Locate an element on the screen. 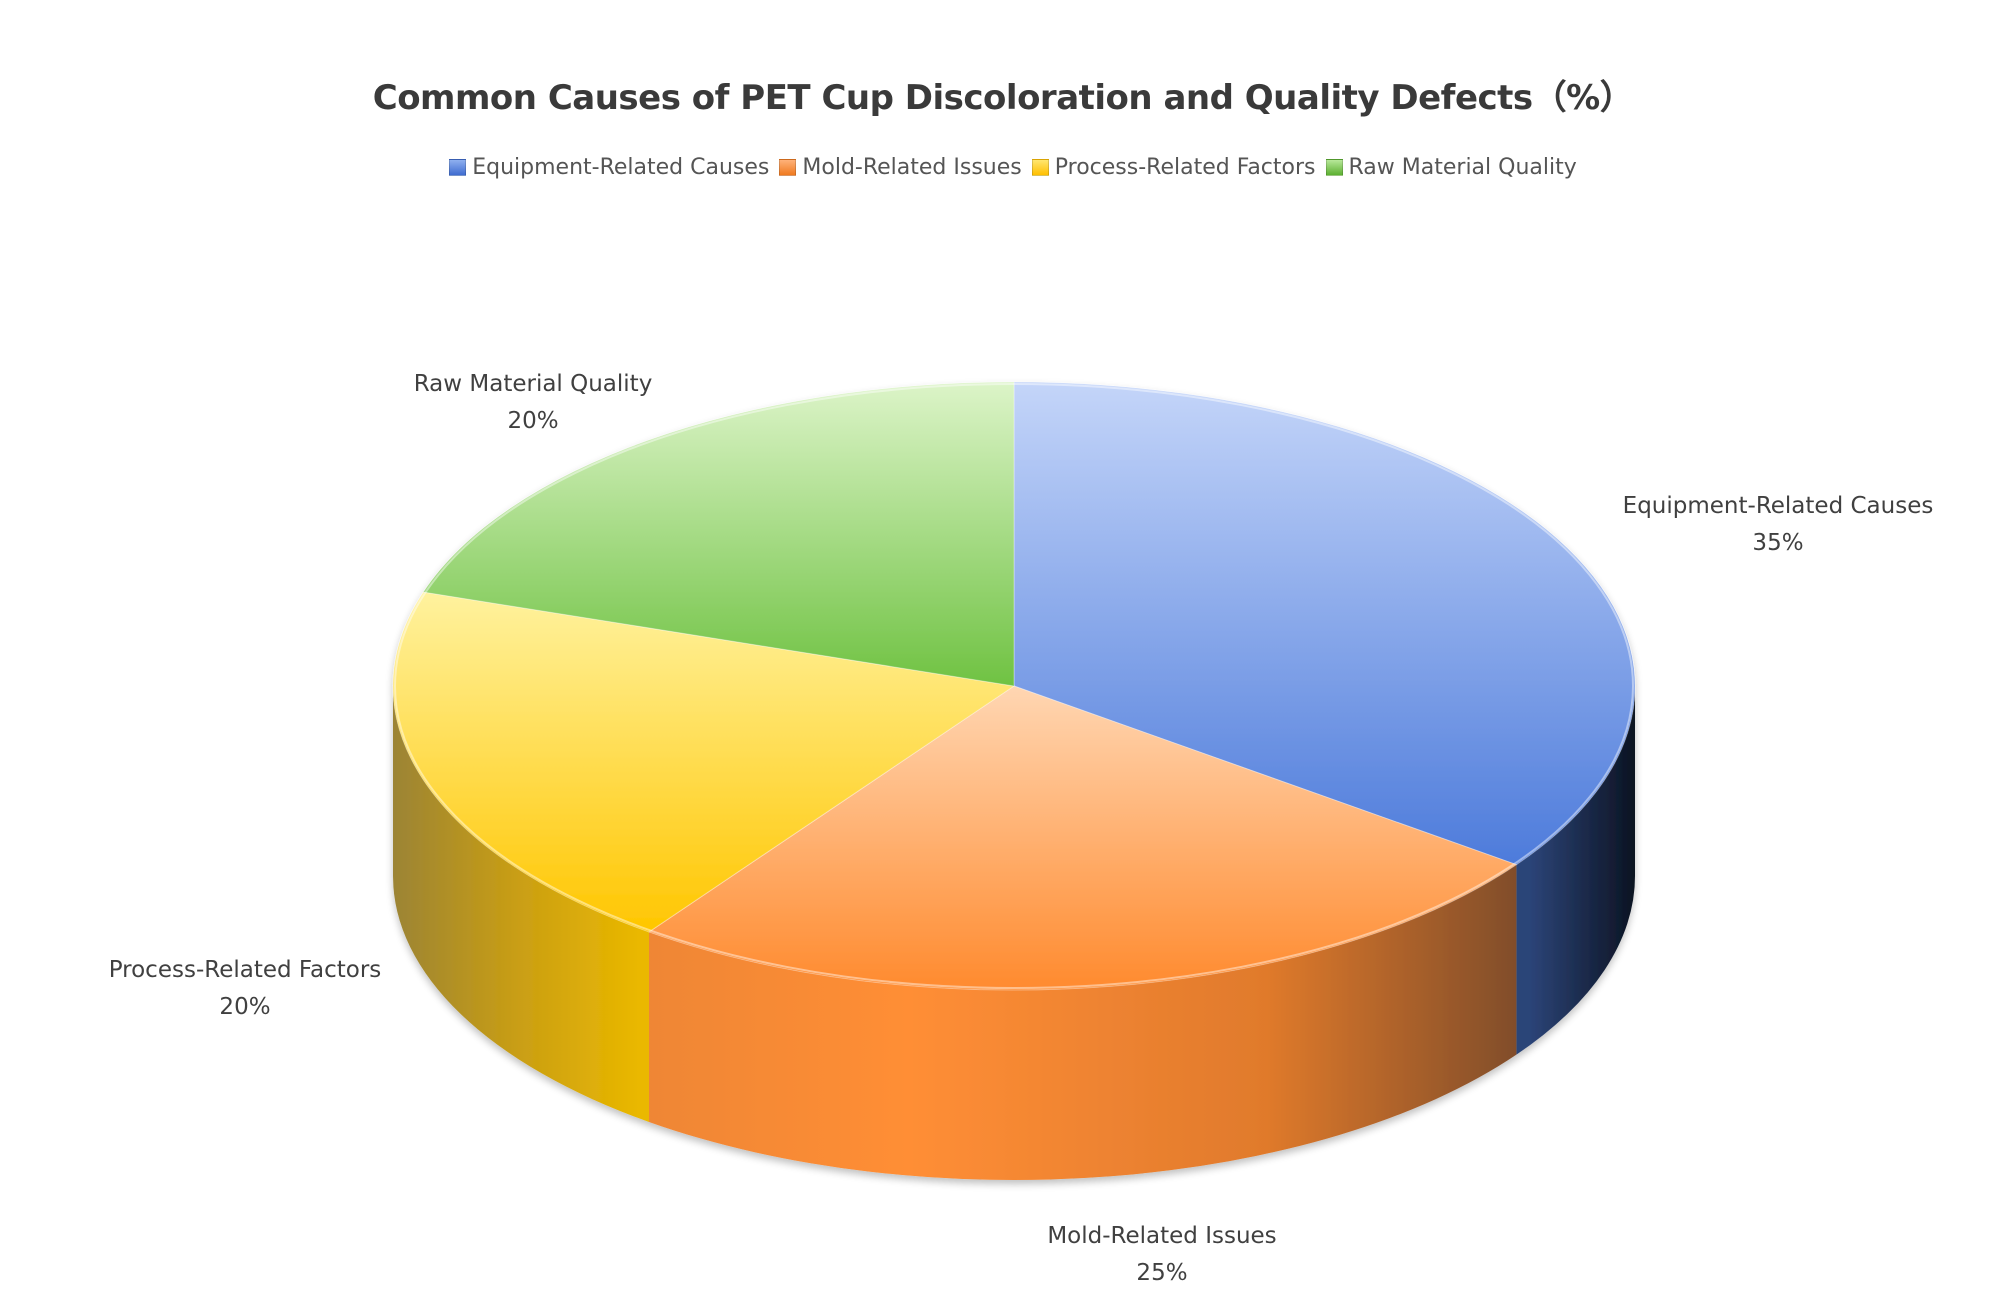 This screenshot has width=2000, height=1316. pie-slice-equipment is located at coordinates (1324, 623).